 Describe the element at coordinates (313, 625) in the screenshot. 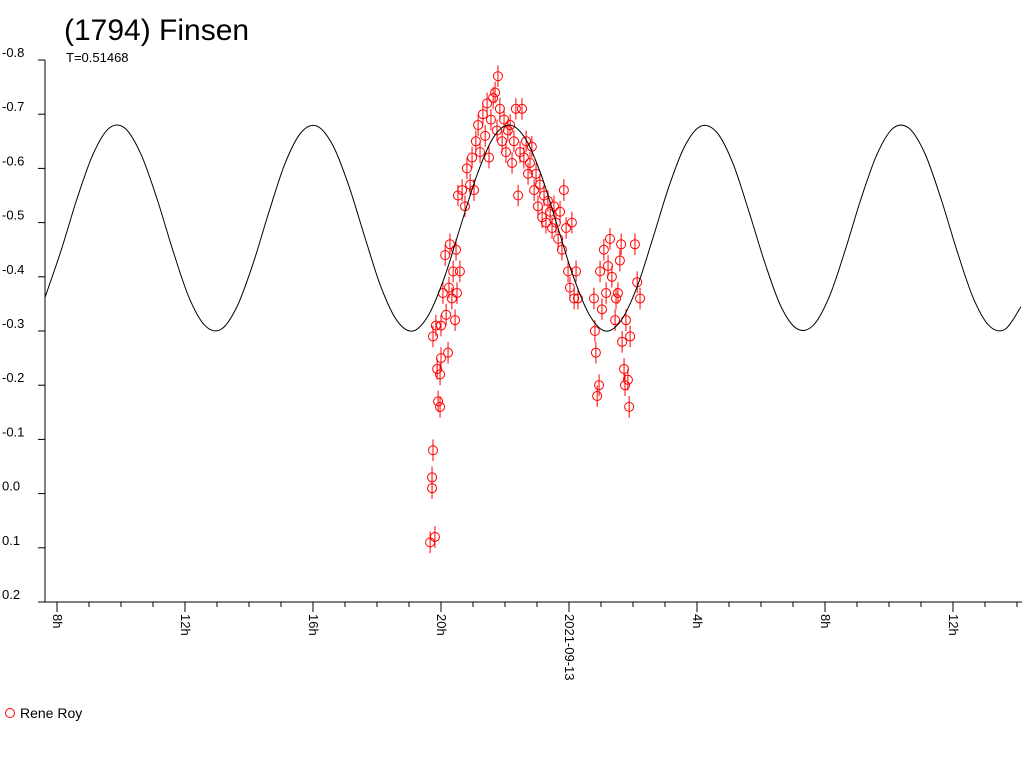

I see `x-tick-label: 16h` at that location.